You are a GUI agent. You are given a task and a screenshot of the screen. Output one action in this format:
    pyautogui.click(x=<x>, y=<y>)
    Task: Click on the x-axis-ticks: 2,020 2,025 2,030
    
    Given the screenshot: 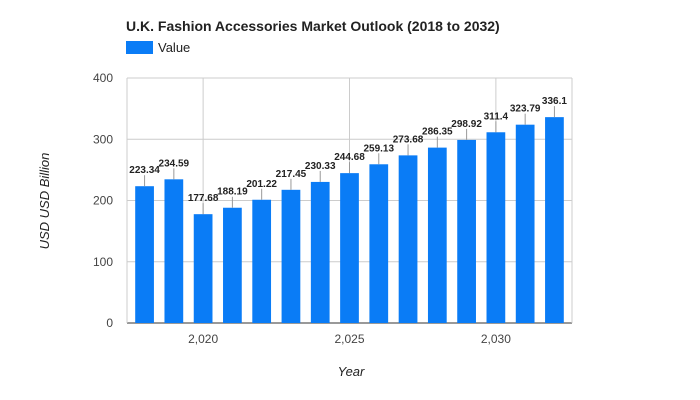 What is the action you would take?
    pyautogui.click(x=349, y=339)
    